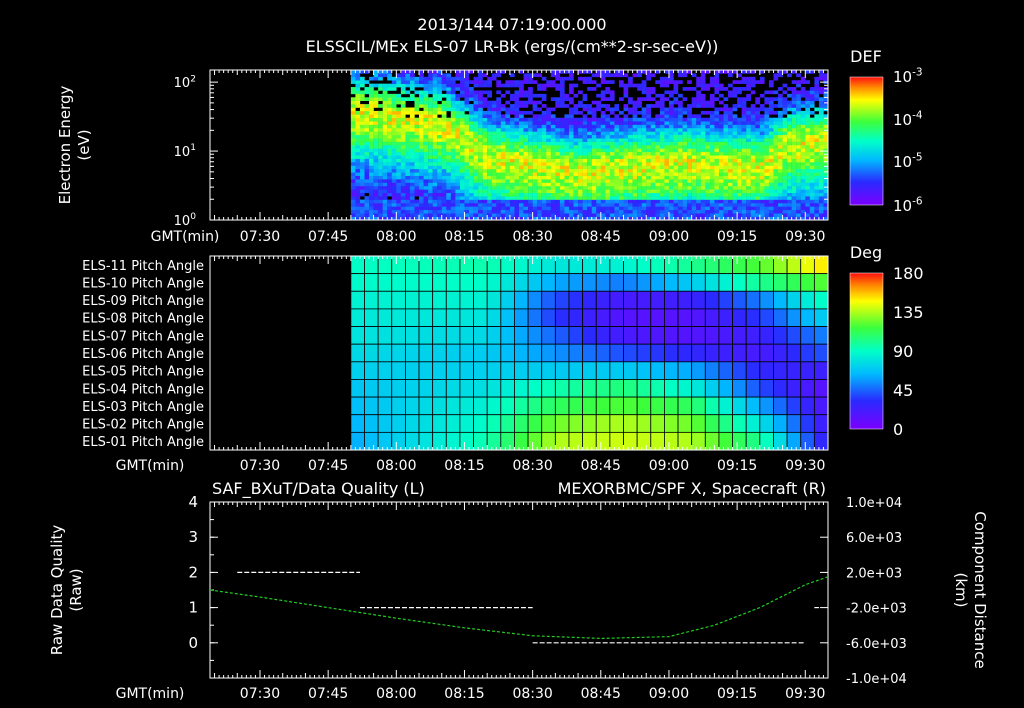  I want to click on x-tick-label: 08:45, so click(601, 237).